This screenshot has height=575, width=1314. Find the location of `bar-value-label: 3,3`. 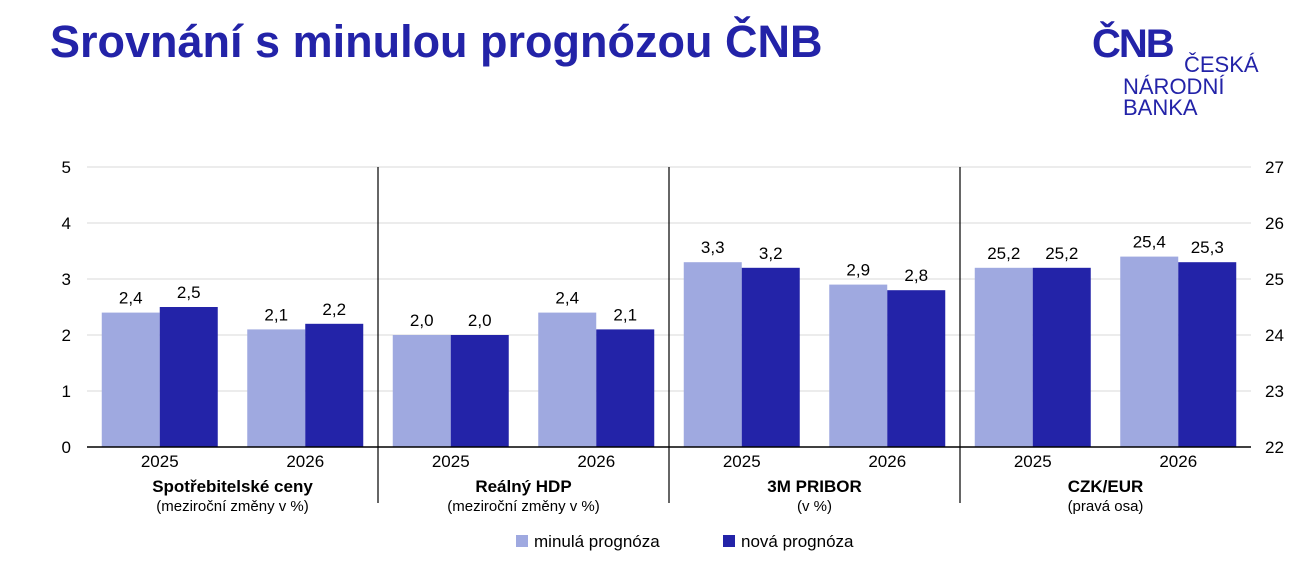

bar-value-label: 3,3 is located at coordinates (713, 247).